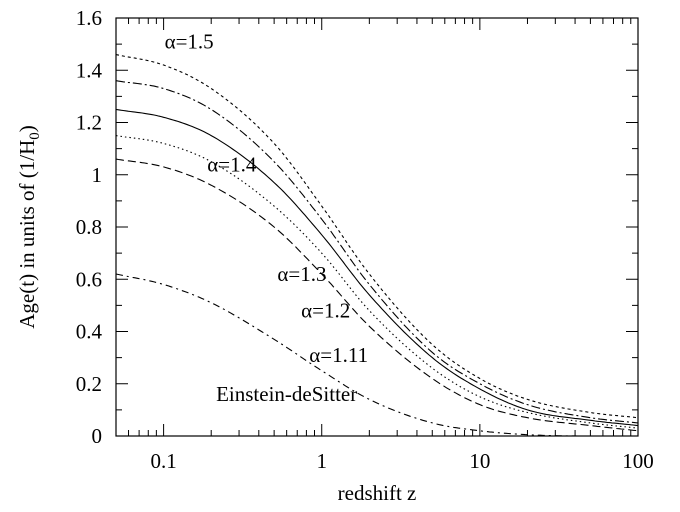  I want to click on y-axis-title: Age(t) in units of (1/H0), so click(29, 226).